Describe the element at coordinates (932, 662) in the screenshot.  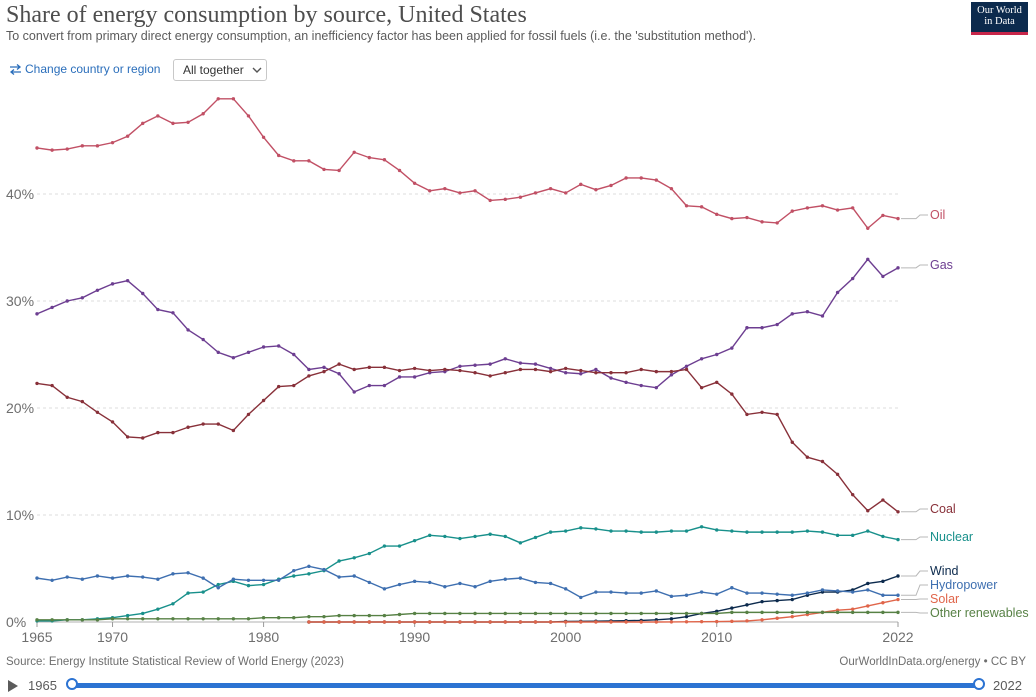
I see `credit-note: OurWorldInData.org/energy • CC BY` at that location.